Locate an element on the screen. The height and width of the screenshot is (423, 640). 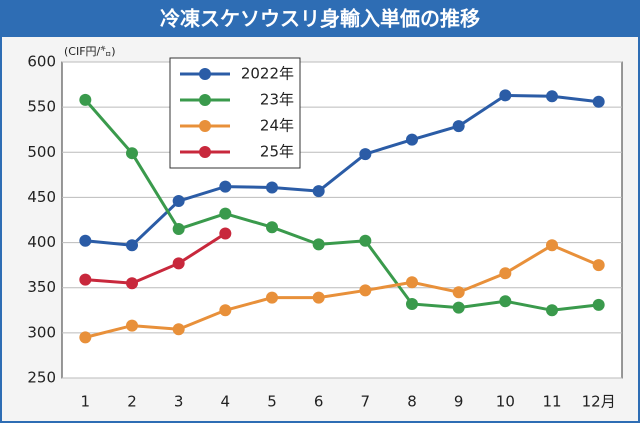
x-tick-label: 10 is located at coordinates (505, 402).